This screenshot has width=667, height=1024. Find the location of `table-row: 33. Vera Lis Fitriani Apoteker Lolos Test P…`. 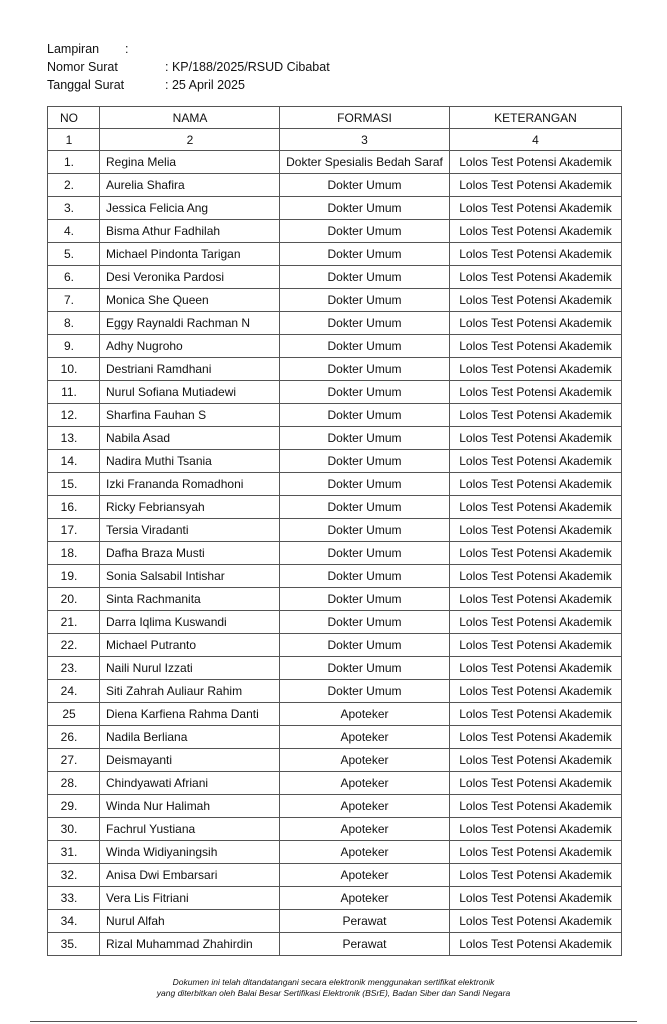

table-row: 33. Vera Lis Fitriani Apoteker Lolos Test P… is located at coordinates (334, 898).